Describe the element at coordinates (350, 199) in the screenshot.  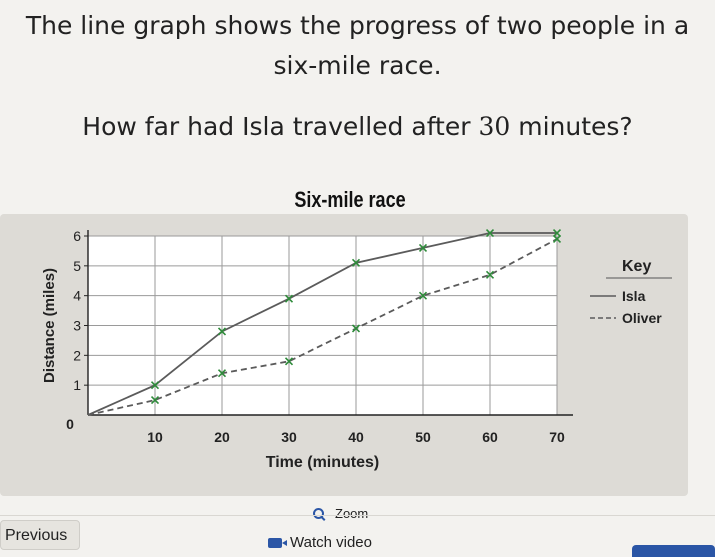
I see `chart-title: Six-mile race` at that location.